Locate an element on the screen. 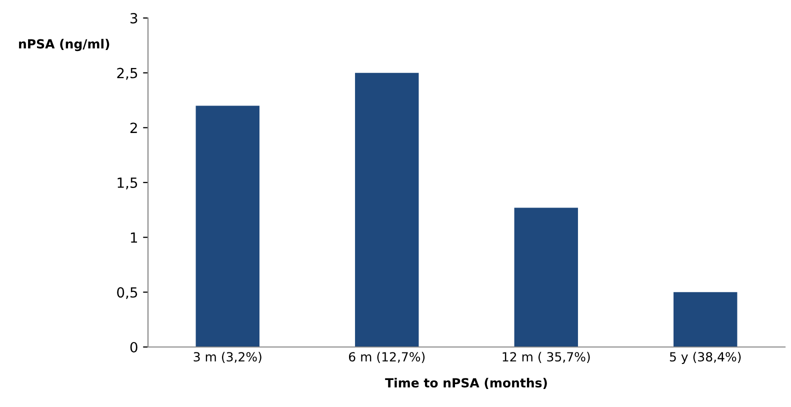 The width and height of the screenshot is (791, 407). y-tick-label: 0,5 is located at coordinates (127, 293).